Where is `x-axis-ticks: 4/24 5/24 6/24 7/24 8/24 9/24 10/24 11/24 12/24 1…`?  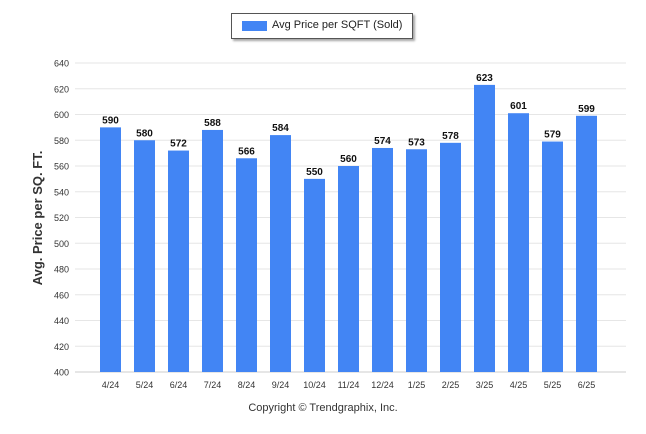 x-axis-ticks: 4/24 5/24 6/24 7/24 8/24 9/24 10/24 11/24 12/24 1… is located at coordinates (349, 385).